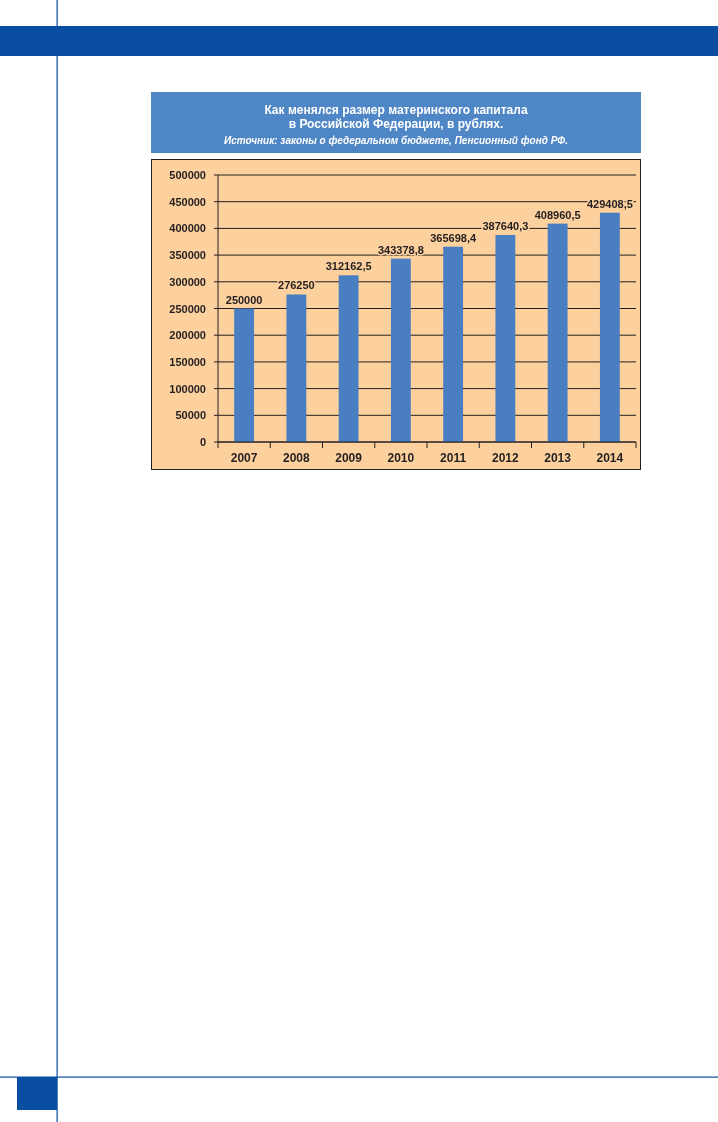 The height and width of the screenshot is (1122, 718). Describe the element at coordinates (297, 458) in the screenshot. I see `x-tick-label: 2008` at that location.